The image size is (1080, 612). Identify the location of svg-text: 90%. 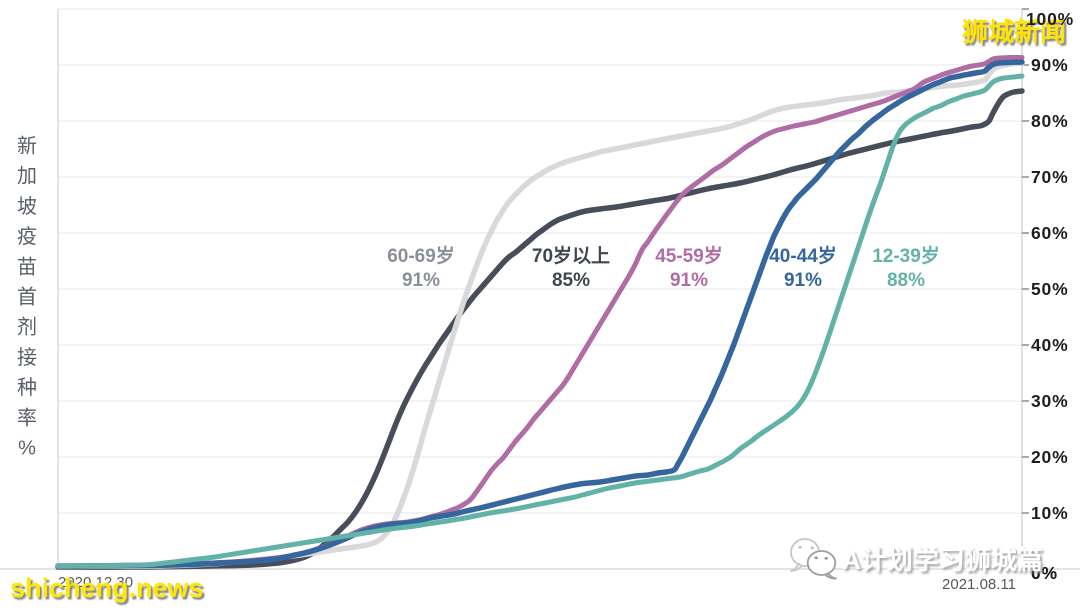
(1049, 65).